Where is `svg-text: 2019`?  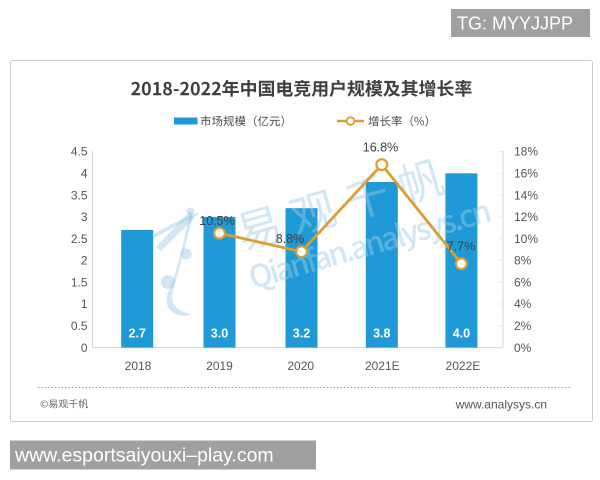 svg-text: 2019 is located at coordinates (219, 366).